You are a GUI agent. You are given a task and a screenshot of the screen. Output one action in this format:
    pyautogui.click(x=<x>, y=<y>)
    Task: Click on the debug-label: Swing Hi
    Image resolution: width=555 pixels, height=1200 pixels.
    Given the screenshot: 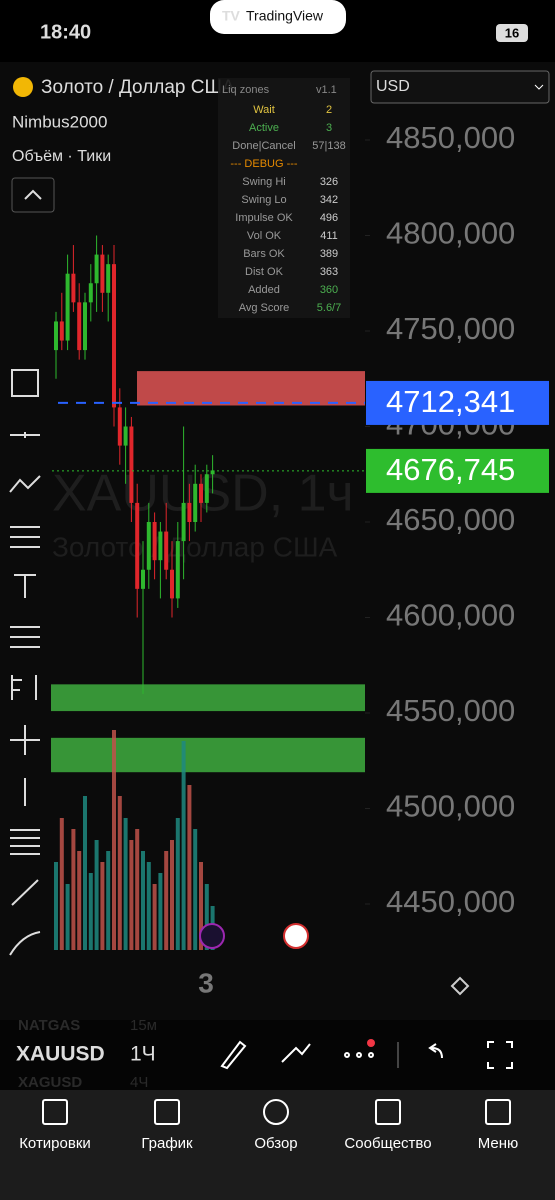 What is the action you would take?
    pyautogui.click(x=263, y=182)
    